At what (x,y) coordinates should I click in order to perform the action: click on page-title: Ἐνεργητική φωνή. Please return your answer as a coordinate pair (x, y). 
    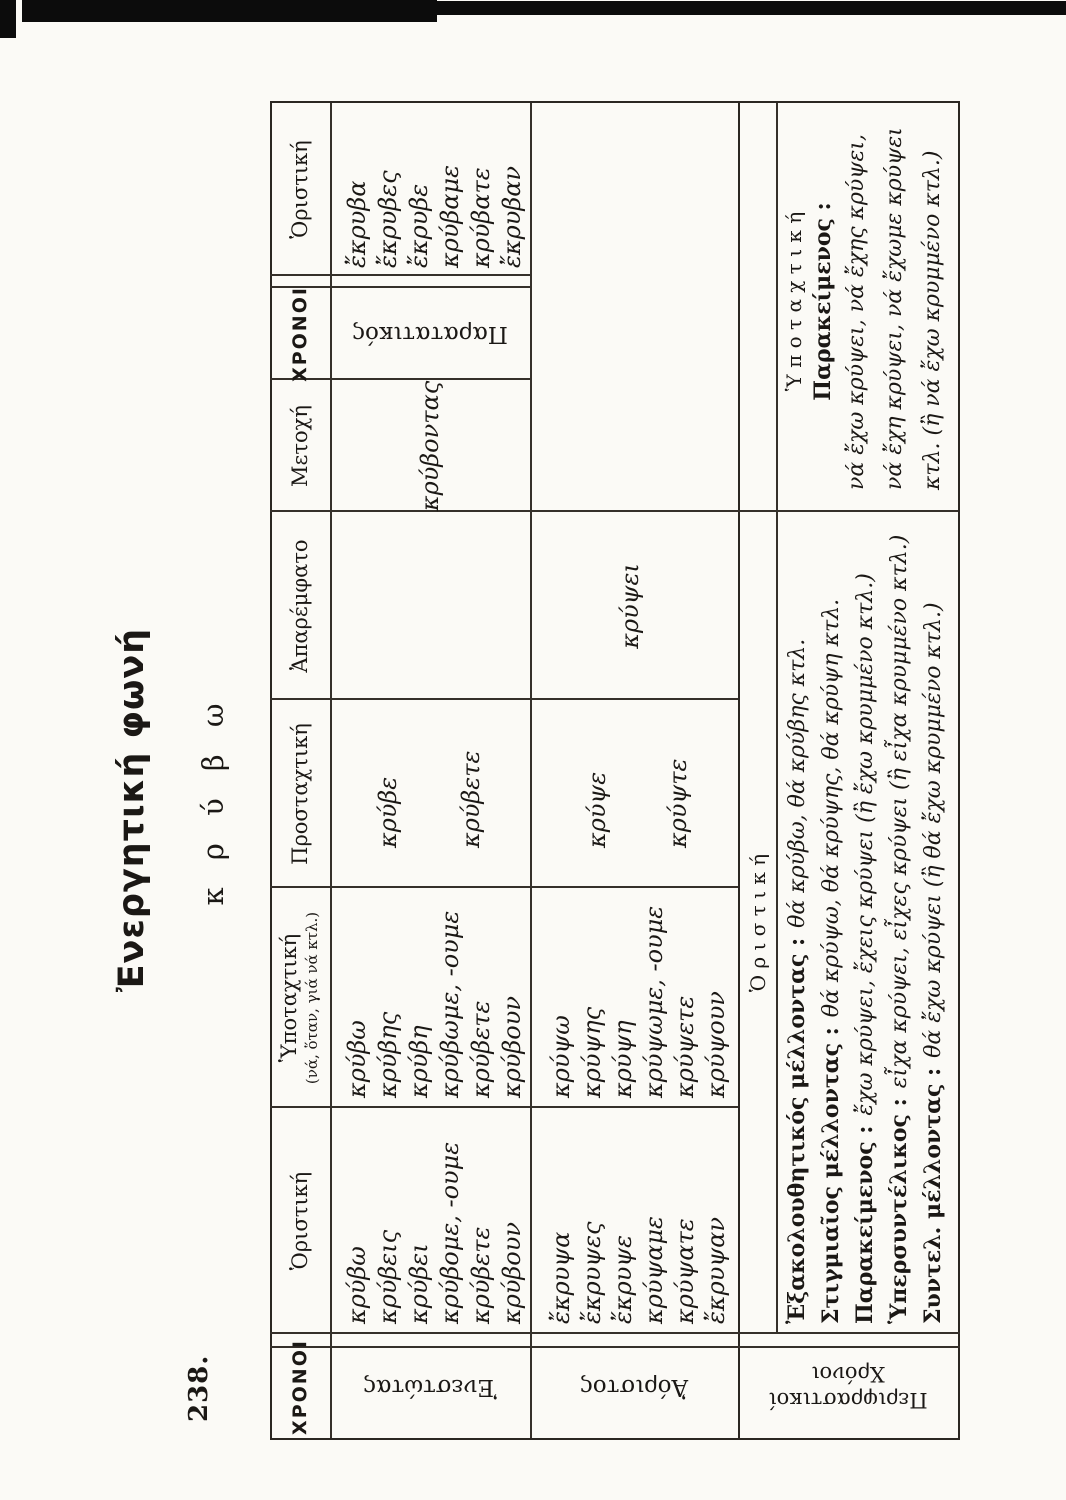
    Looking at the image, I should click on (132, 810).